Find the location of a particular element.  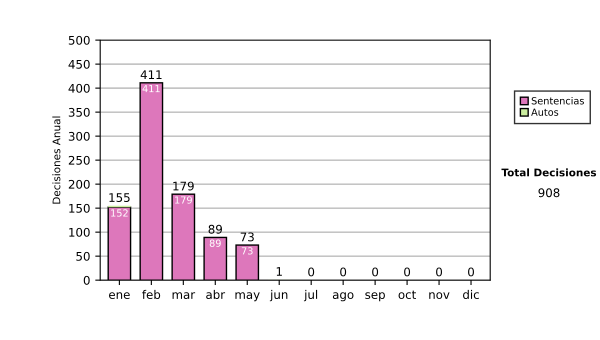

data-label: 89 is located at coordinates (215, 243).